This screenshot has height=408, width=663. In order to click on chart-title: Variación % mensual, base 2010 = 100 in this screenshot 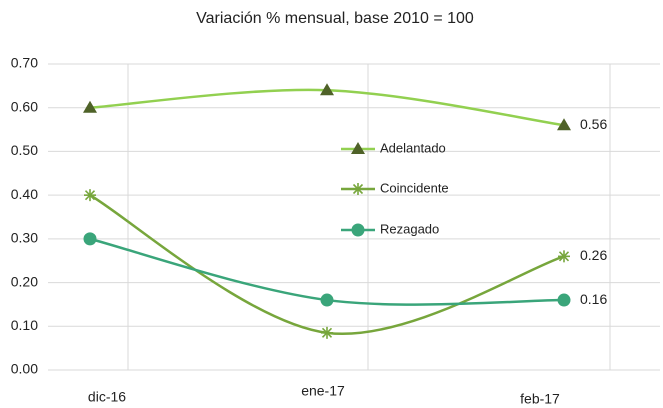, I will do `click(335, 18)`.